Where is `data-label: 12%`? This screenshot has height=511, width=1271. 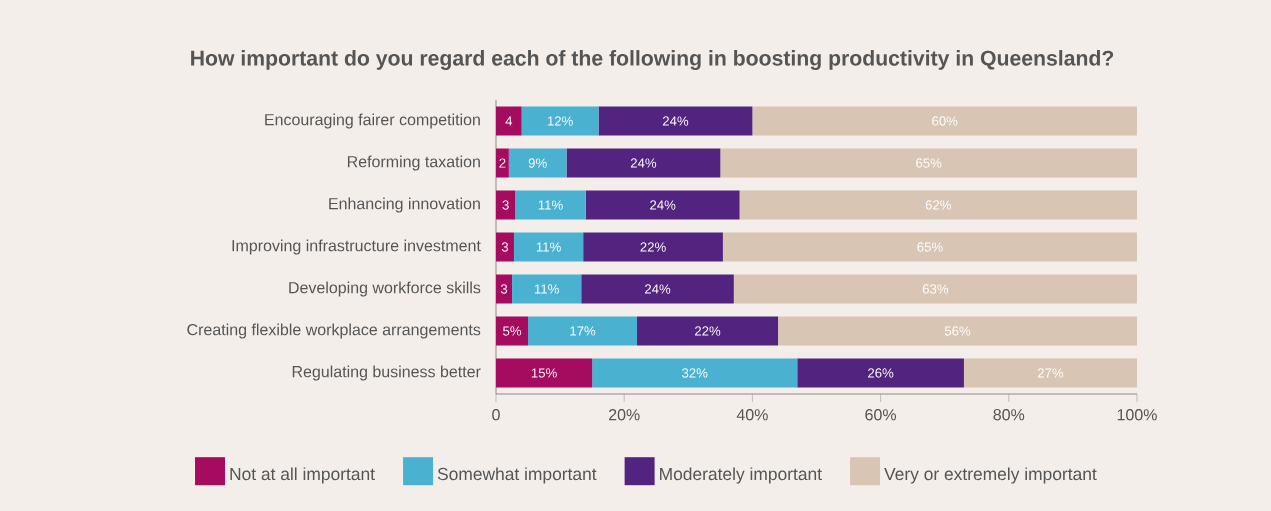 data-label: 12% is located at coordinates (560, 121).